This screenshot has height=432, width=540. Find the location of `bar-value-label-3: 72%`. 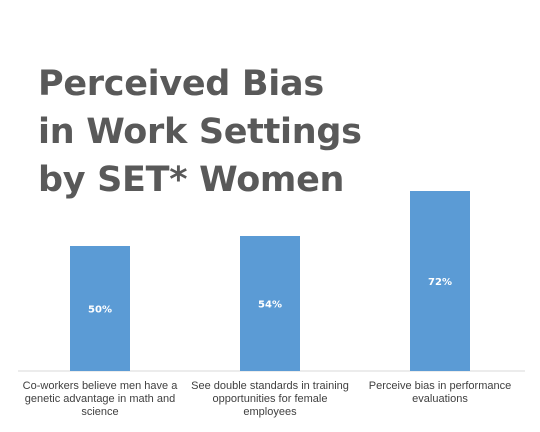

bar-value-label-3: 72% is located at coordinates (440, 282).